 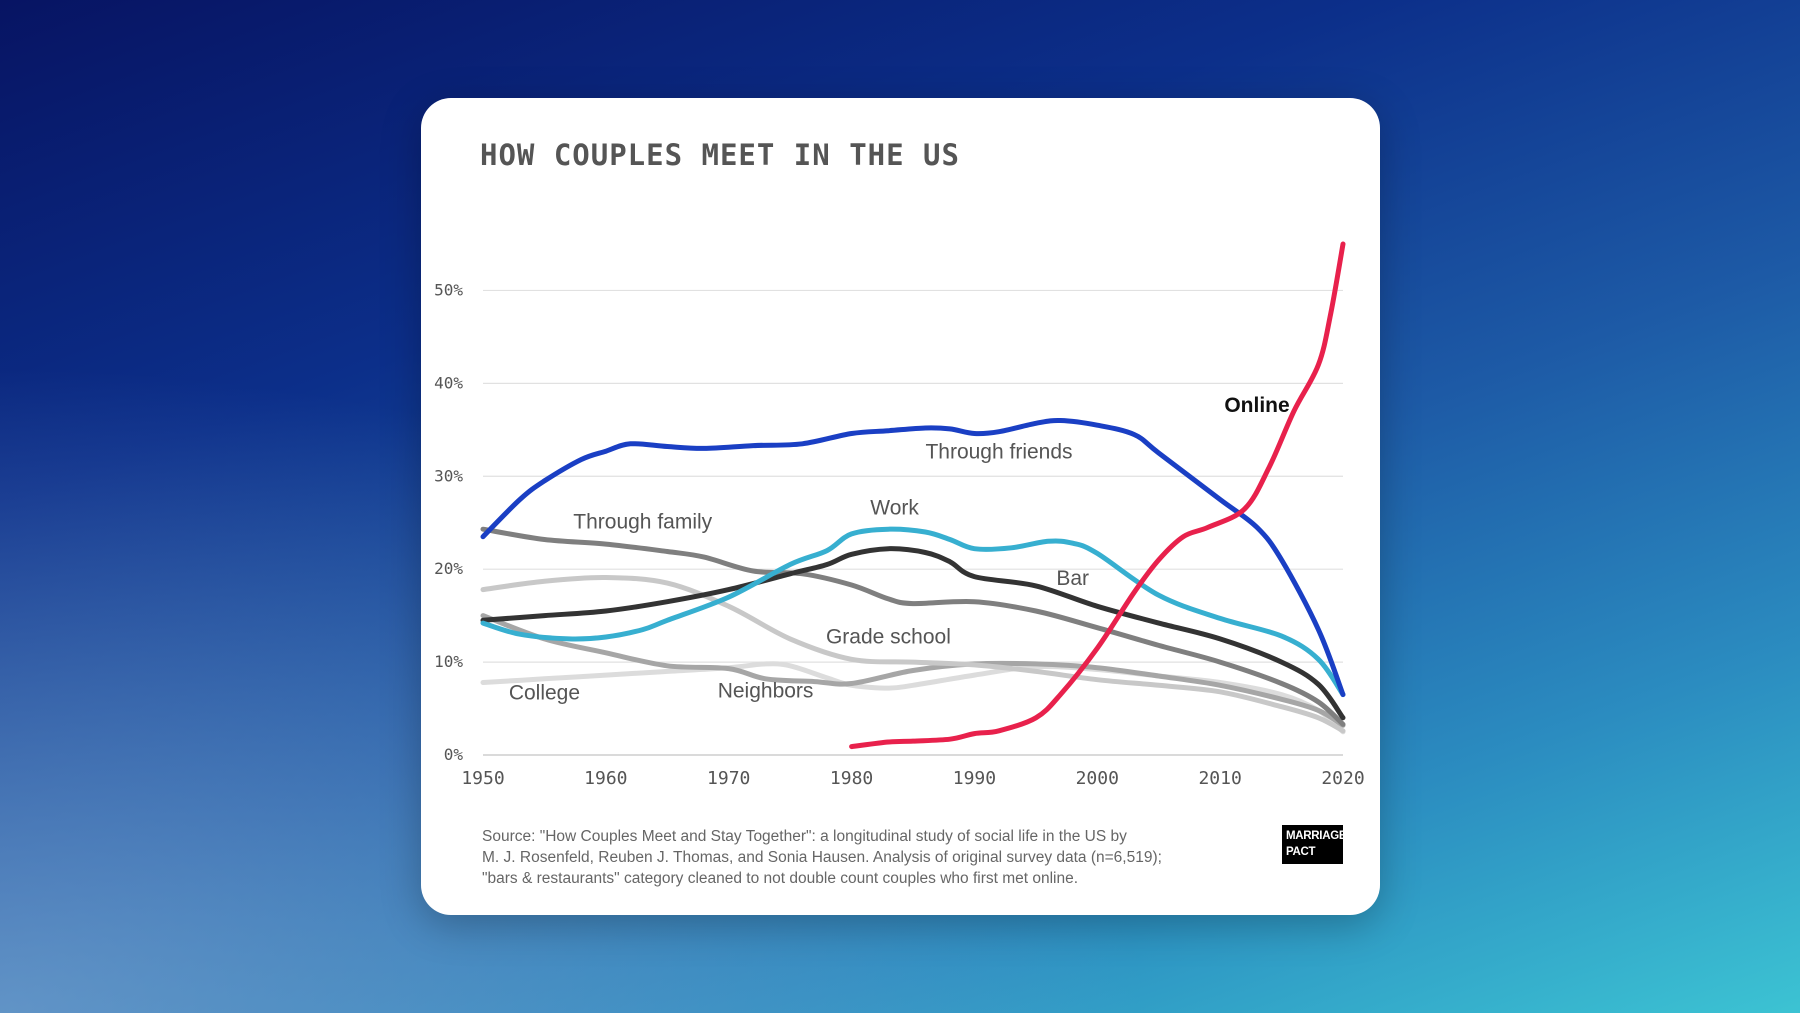 I want to click on x-tick-label: 1990, so click(x=974, y=778).